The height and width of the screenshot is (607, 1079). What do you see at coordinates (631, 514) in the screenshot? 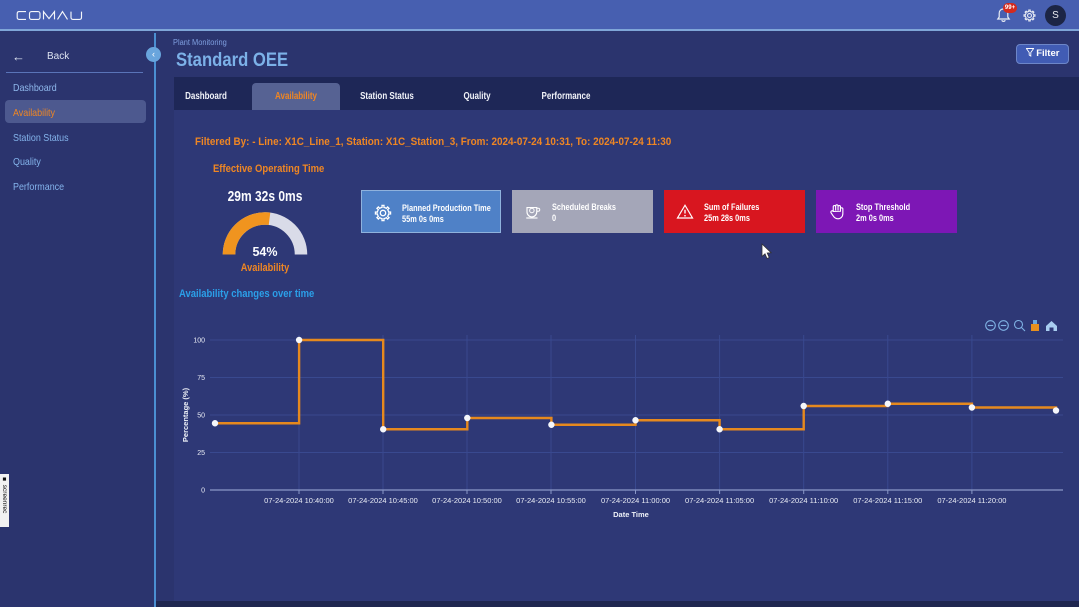
I see `svg-text: Date Time` at bounding box center [631, 514].